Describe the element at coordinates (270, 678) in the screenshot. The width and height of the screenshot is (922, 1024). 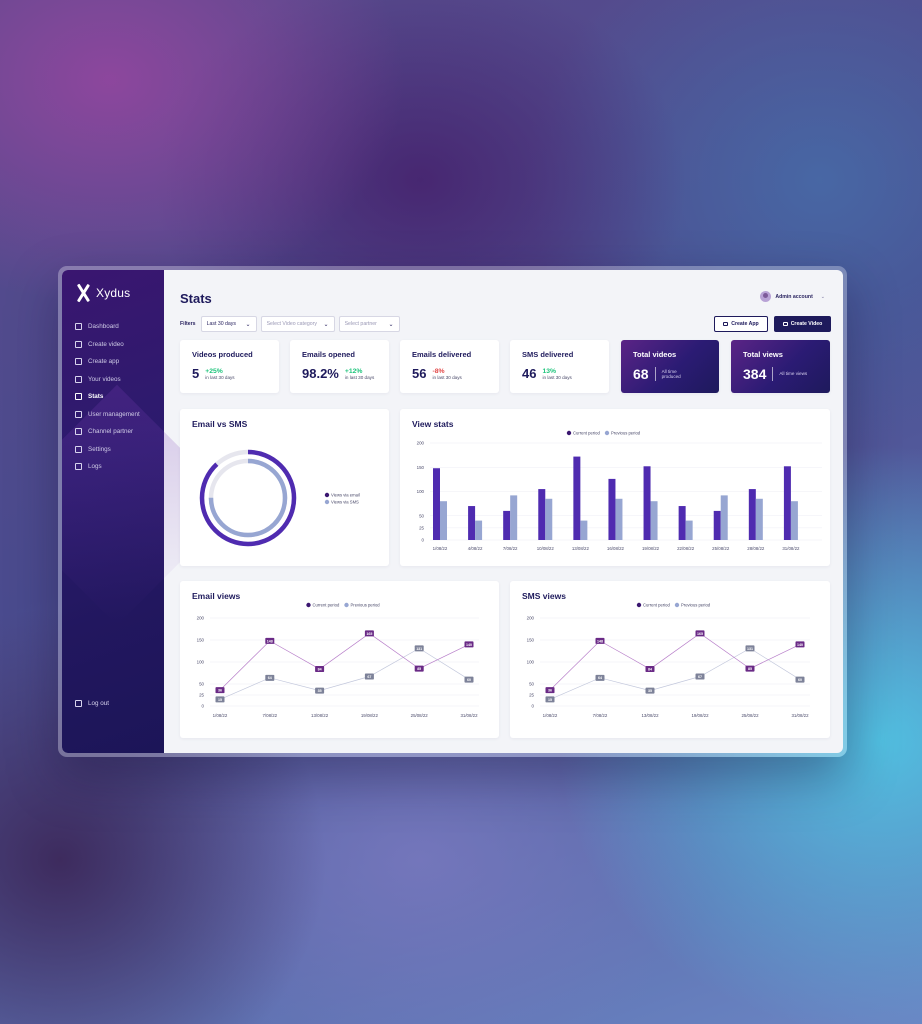
I see `data-label: 64` at that location.